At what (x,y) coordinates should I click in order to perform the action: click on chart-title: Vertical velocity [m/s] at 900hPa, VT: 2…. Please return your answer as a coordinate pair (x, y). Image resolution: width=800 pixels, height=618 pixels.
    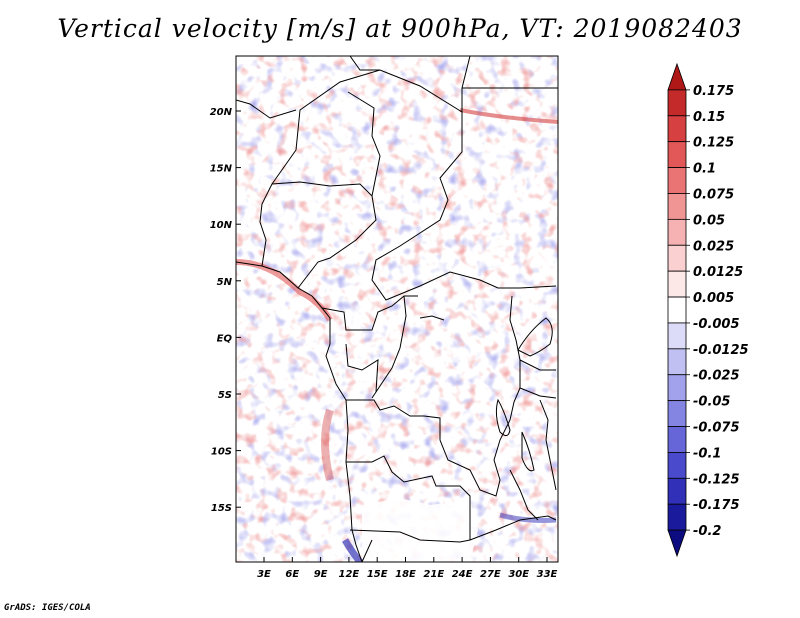
    Looking at the image, I should click on (400, 28).